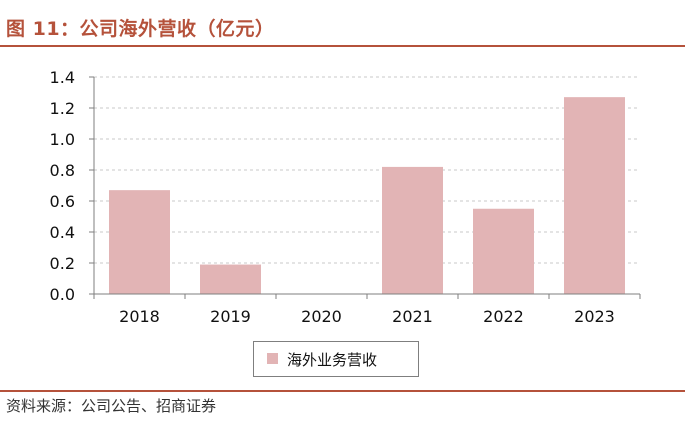 Image resolution: width=685 pixels, height=427 pixels. Describe the element at coordinates (272, 358) in the screenshot. I see `legend-swatch` at that location.